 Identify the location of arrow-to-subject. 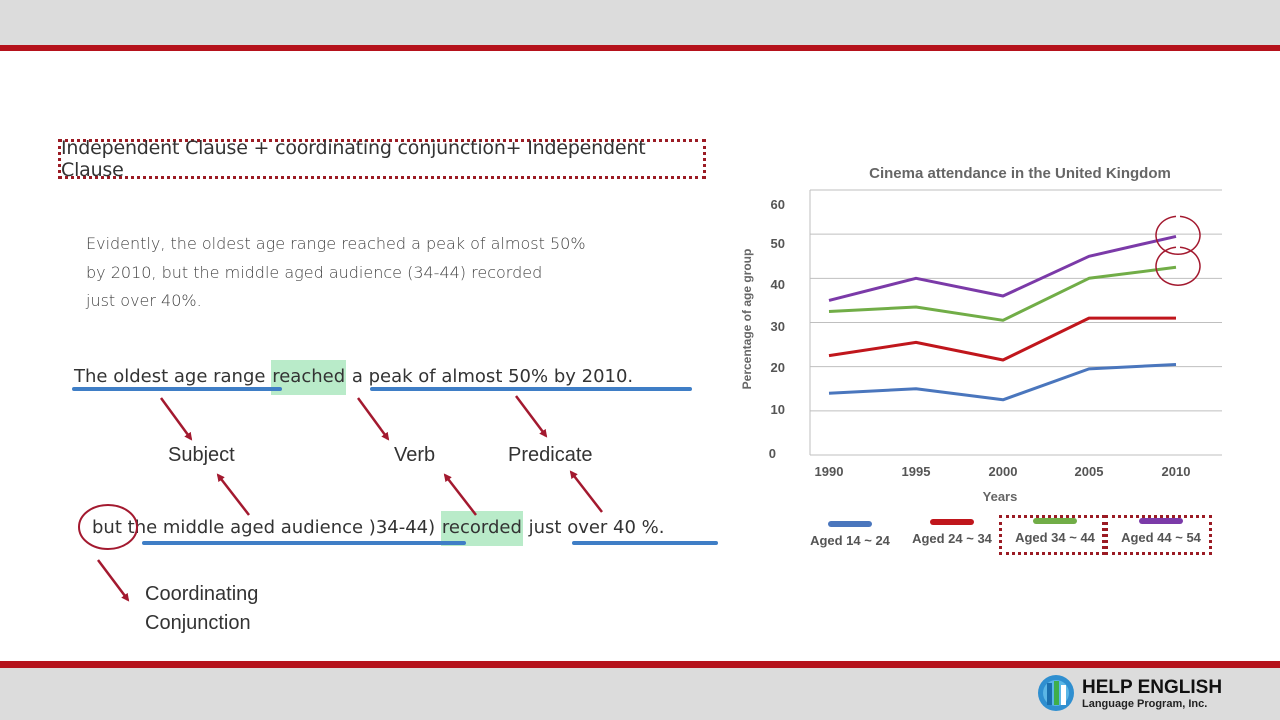
(176, 419).